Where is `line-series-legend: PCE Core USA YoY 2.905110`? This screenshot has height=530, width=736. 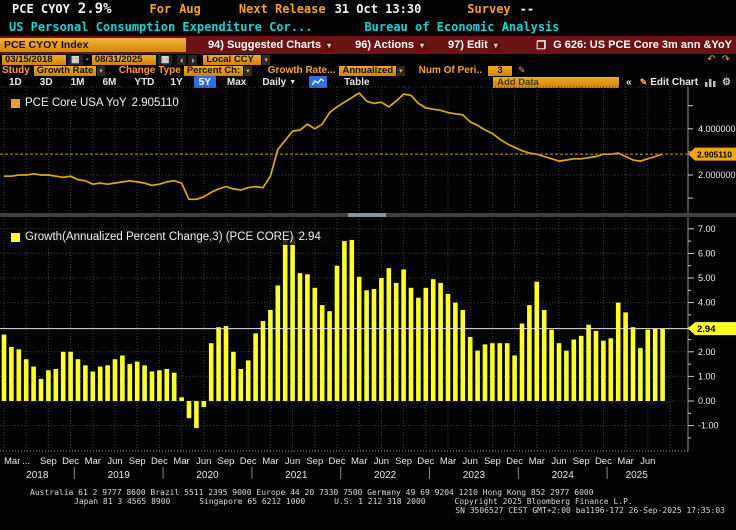
line-series-legend: PCE Core USA YoY 2.905110 is located at coordinates (96, 103).